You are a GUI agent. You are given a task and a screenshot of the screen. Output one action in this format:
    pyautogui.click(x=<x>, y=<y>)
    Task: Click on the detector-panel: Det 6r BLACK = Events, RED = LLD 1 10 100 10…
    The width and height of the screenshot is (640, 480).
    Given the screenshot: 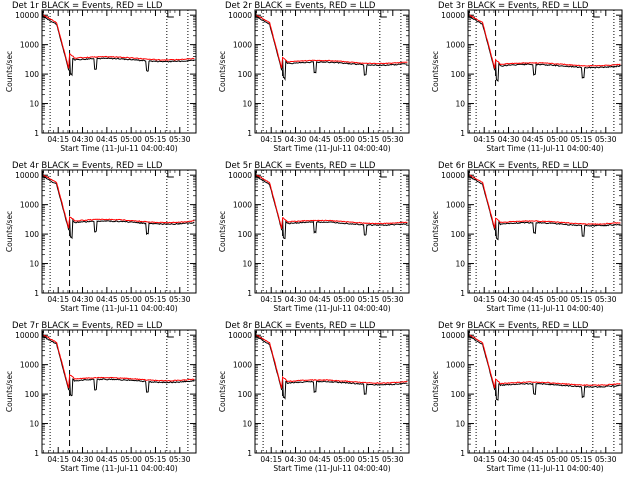 What is the action you would take?
    pyautogui.click(x=532, y=240)
    